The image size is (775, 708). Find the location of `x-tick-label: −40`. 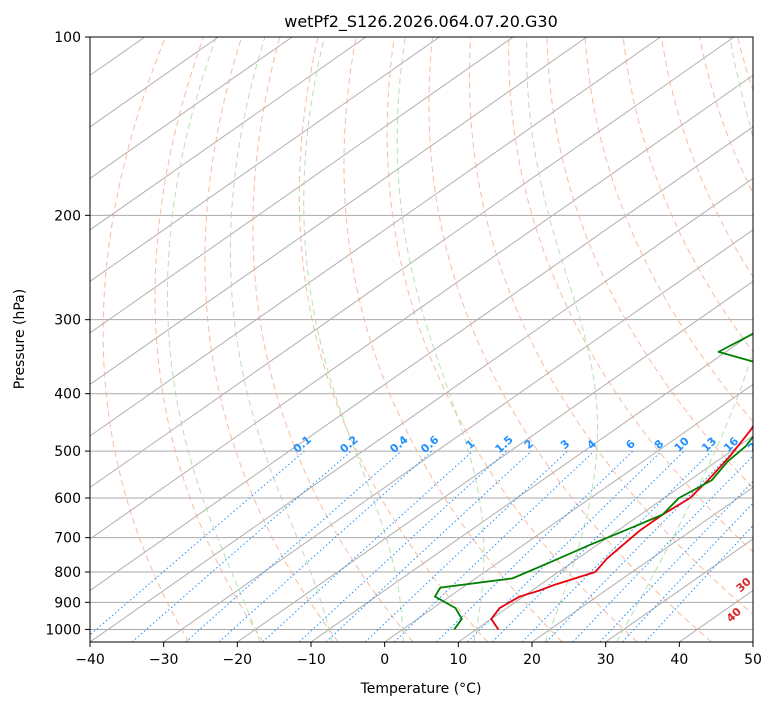

x-tick-label: −40 is located at coordinates (90, 660).